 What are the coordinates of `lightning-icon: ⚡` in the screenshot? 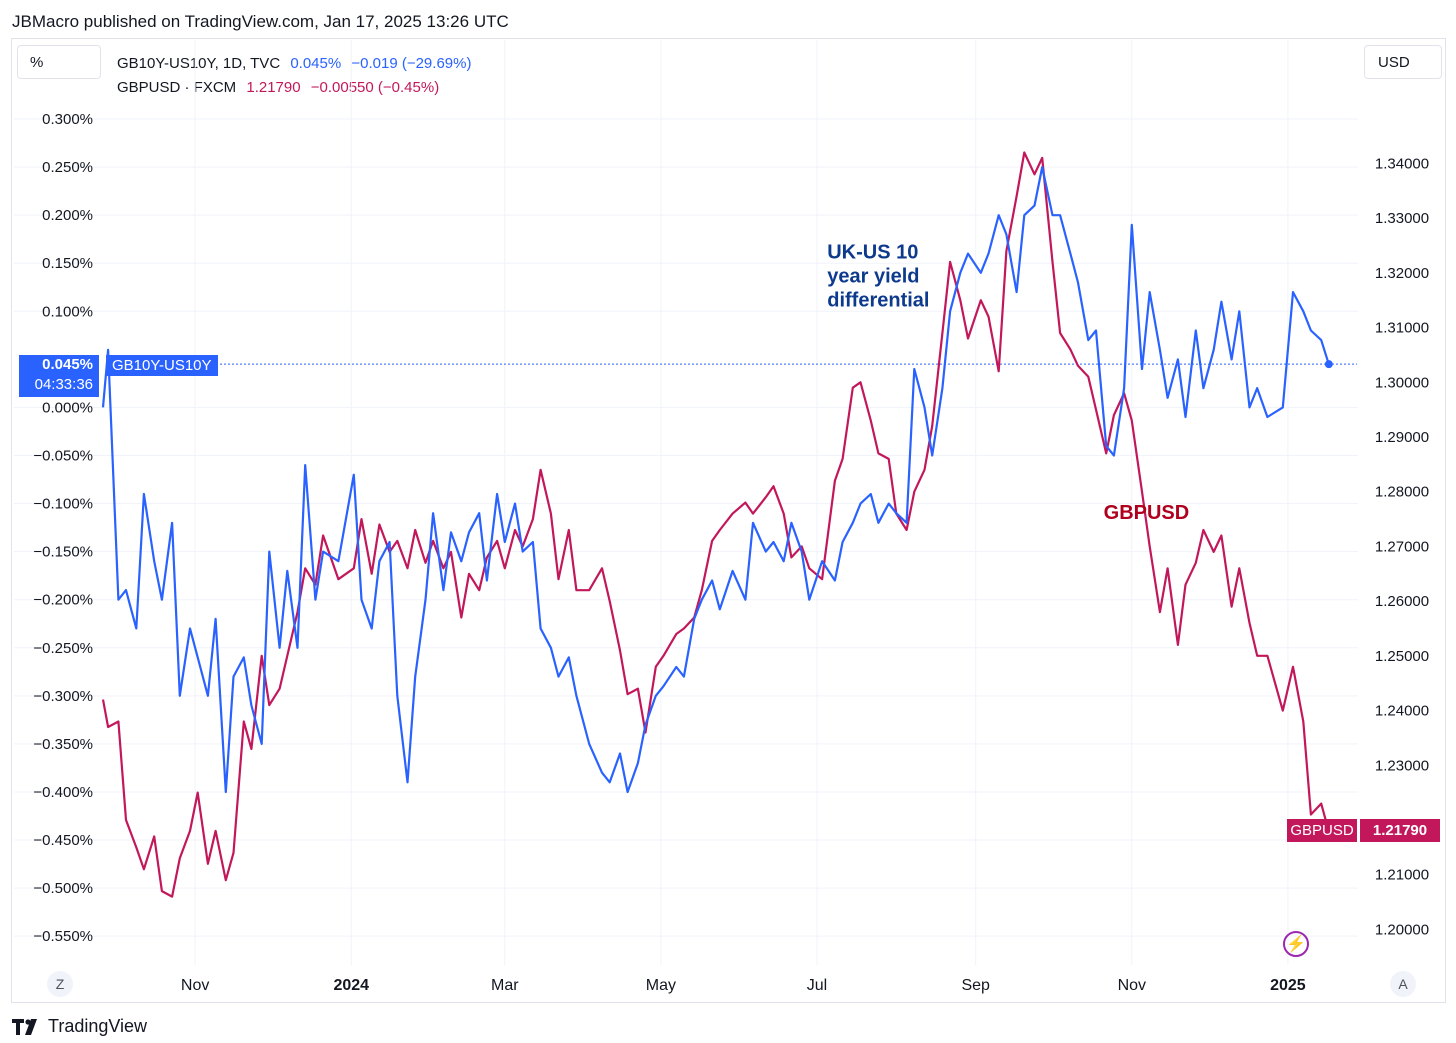 It's located at (1296, 944).